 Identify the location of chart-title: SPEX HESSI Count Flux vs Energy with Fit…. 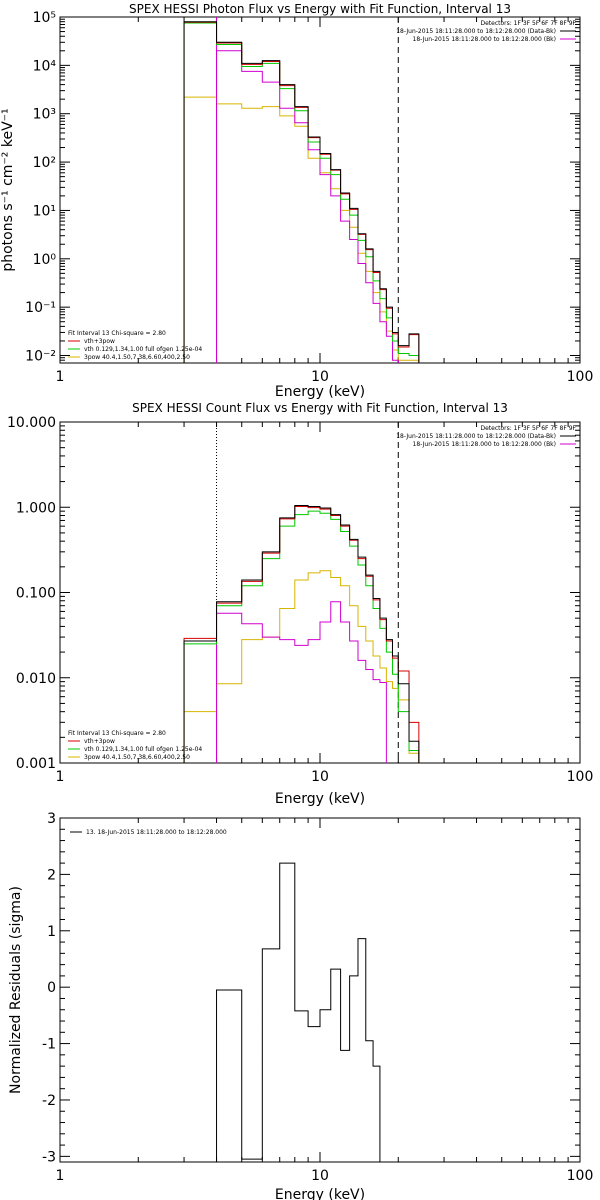
(320, 408).